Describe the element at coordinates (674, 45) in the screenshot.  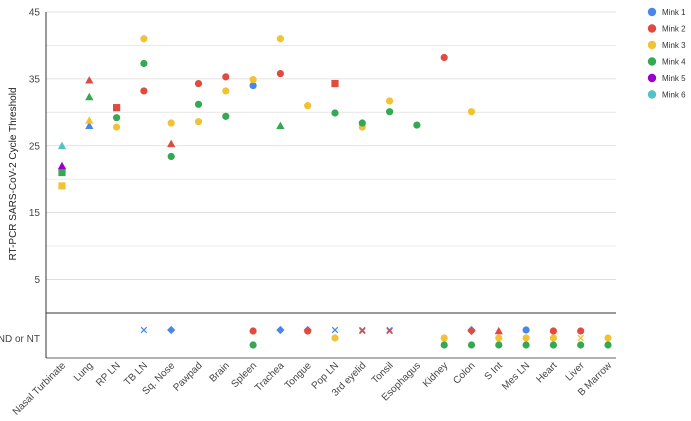
I see `legend-label: Mink 3` at that location.